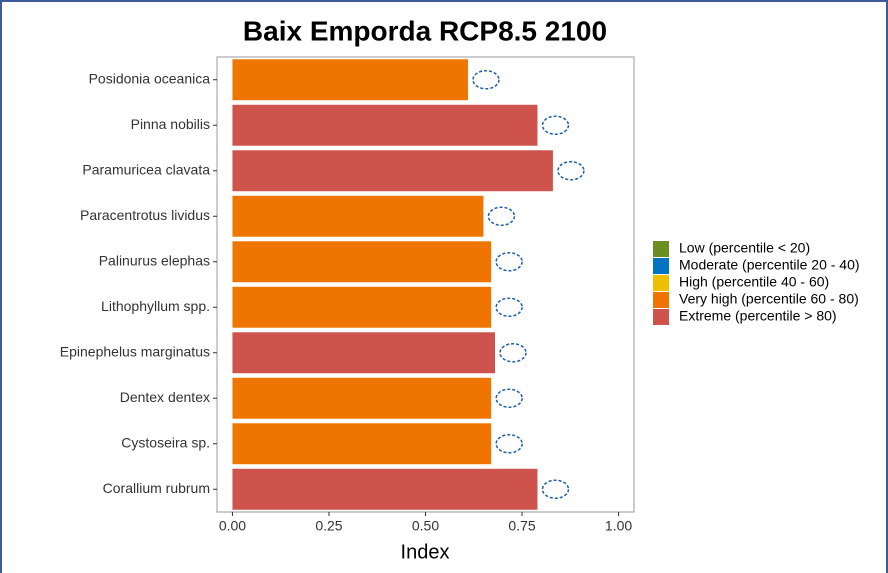 This screenshot has width=888, height=573. I want to click on legend-label: Extreme (percentile > 80), so click(758, 316).